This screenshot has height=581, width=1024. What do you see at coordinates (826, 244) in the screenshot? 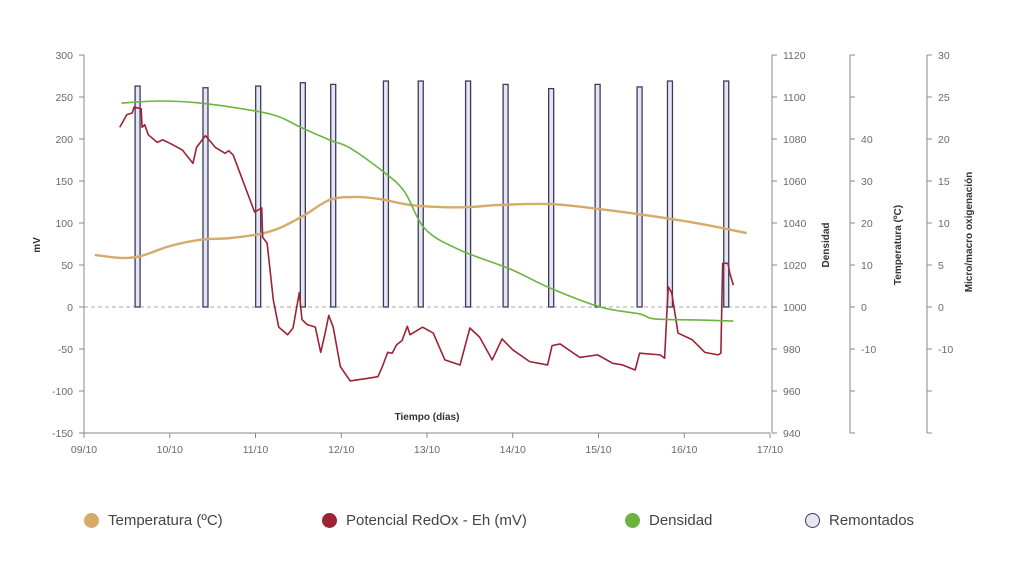
I see `y-axis-title-densidad: Densidad` at bounding box center [826, 244].